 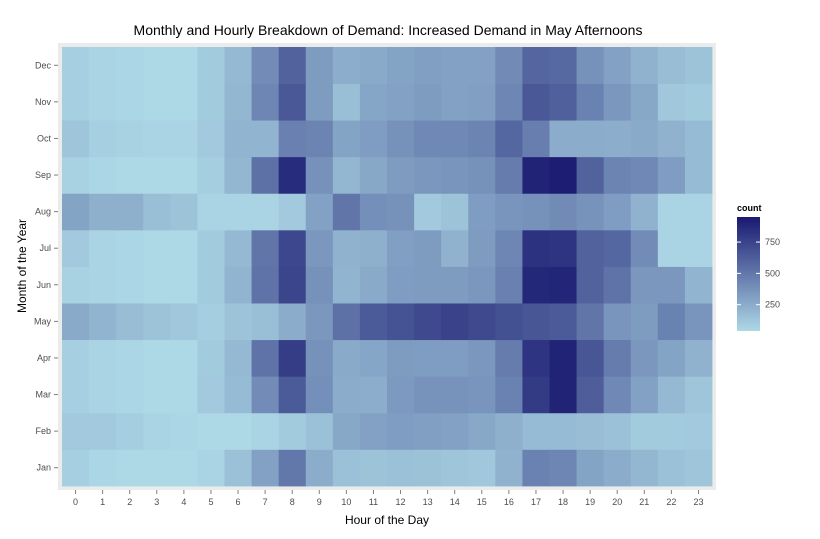 I want to click on legend-colorbar, so click(x=748, y=274).